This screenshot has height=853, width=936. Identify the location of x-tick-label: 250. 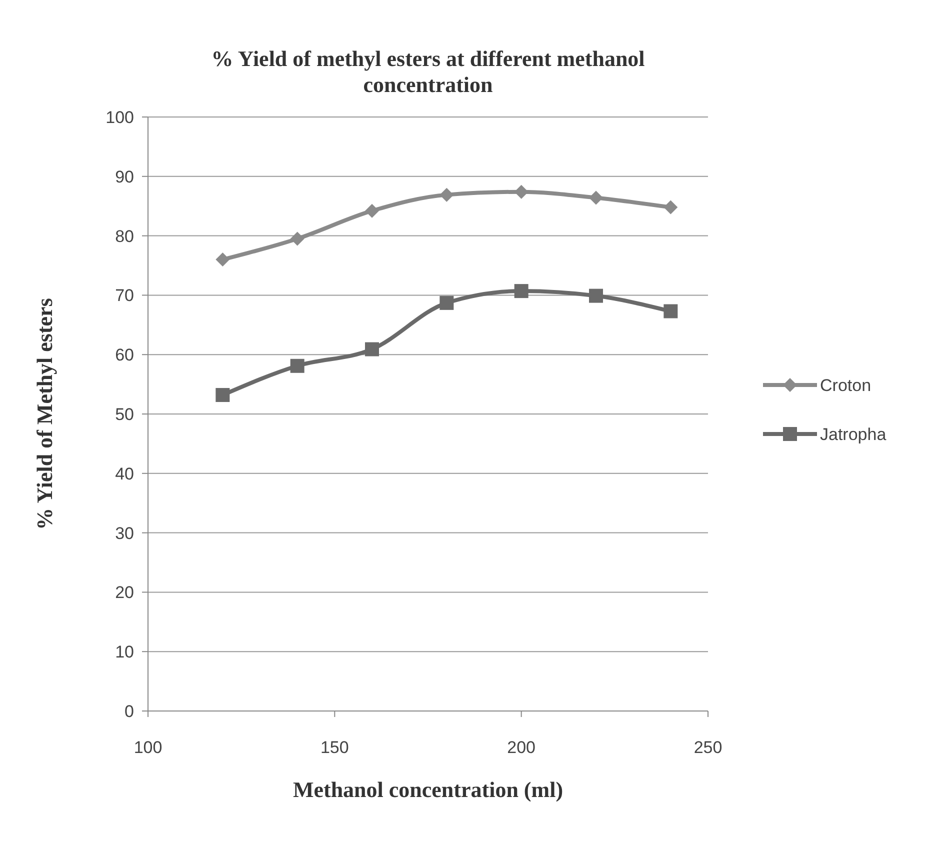
(708, 747).